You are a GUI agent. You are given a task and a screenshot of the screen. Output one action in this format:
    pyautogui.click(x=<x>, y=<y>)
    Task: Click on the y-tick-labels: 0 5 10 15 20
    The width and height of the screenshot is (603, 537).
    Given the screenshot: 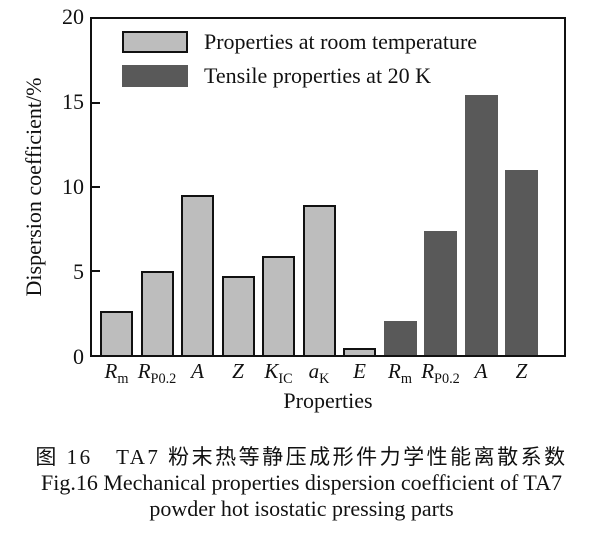 What is the action you would take?
    pyautogui.click(x=42, y=187)
    